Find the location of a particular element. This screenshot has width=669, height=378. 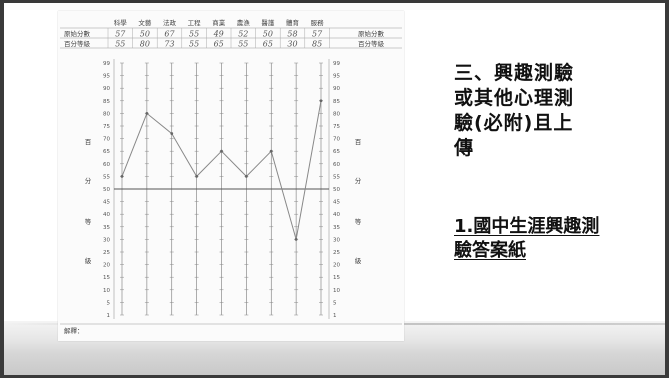

slide-subtitle: 1.國中生涯興趣測 驗答案紙 is located at coordinates (554, 239).